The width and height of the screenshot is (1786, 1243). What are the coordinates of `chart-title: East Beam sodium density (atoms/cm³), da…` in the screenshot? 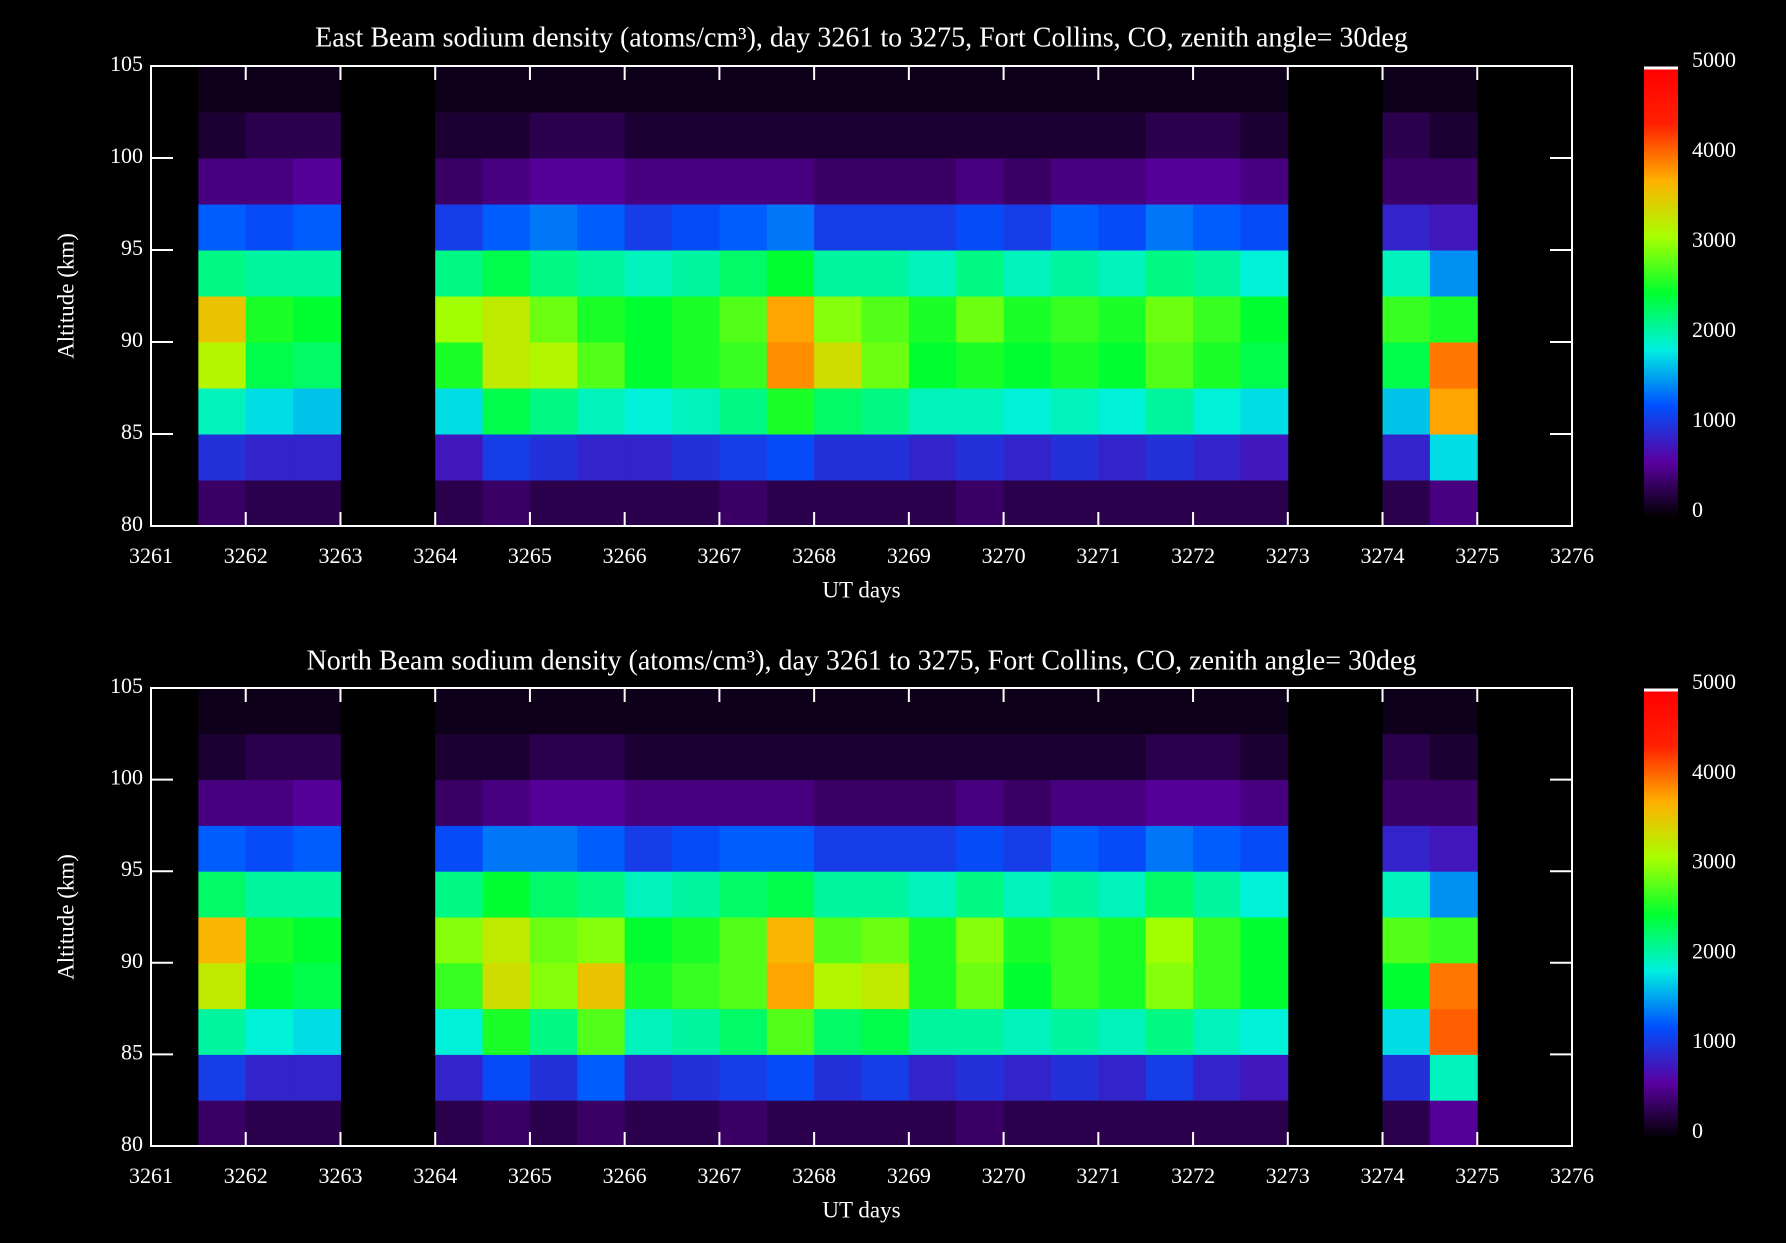 It's located at (861, 37).